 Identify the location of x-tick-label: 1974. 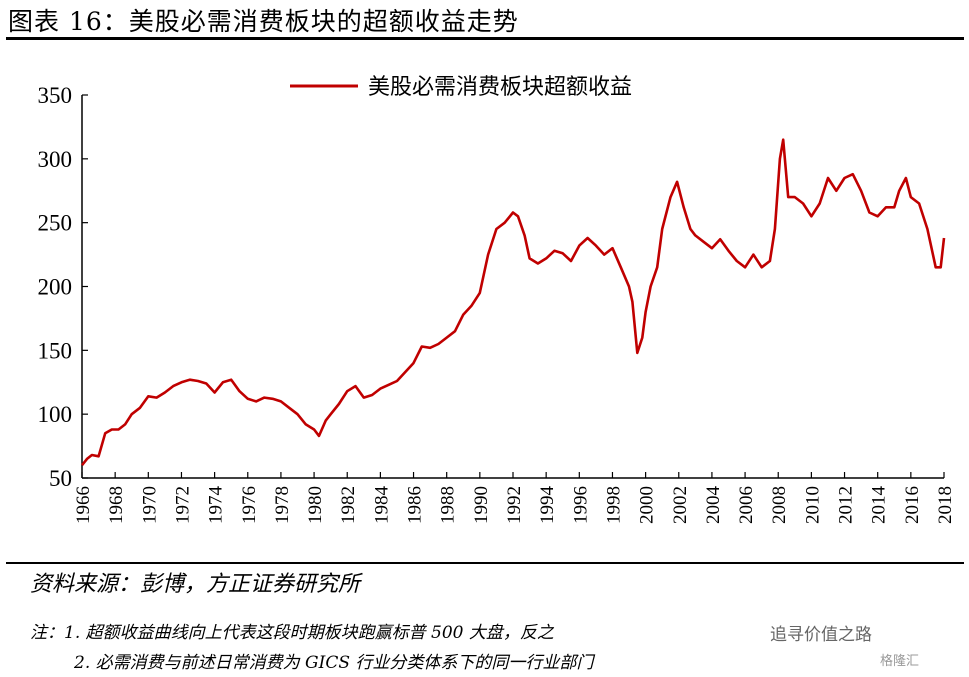
(216, 505).